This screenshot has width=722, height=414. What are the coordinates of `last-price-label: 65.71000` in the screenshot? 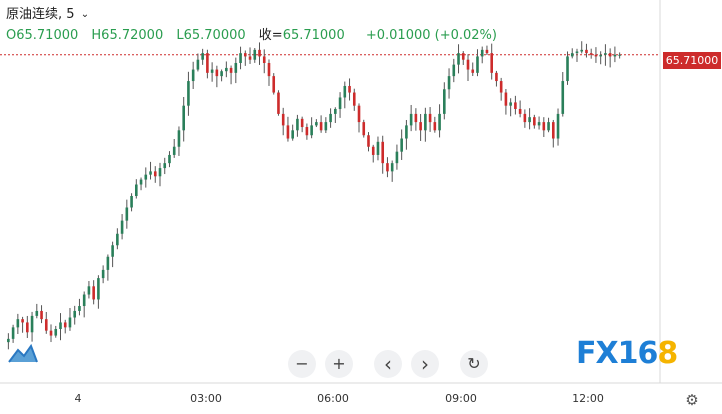 It's located at (692, 60).